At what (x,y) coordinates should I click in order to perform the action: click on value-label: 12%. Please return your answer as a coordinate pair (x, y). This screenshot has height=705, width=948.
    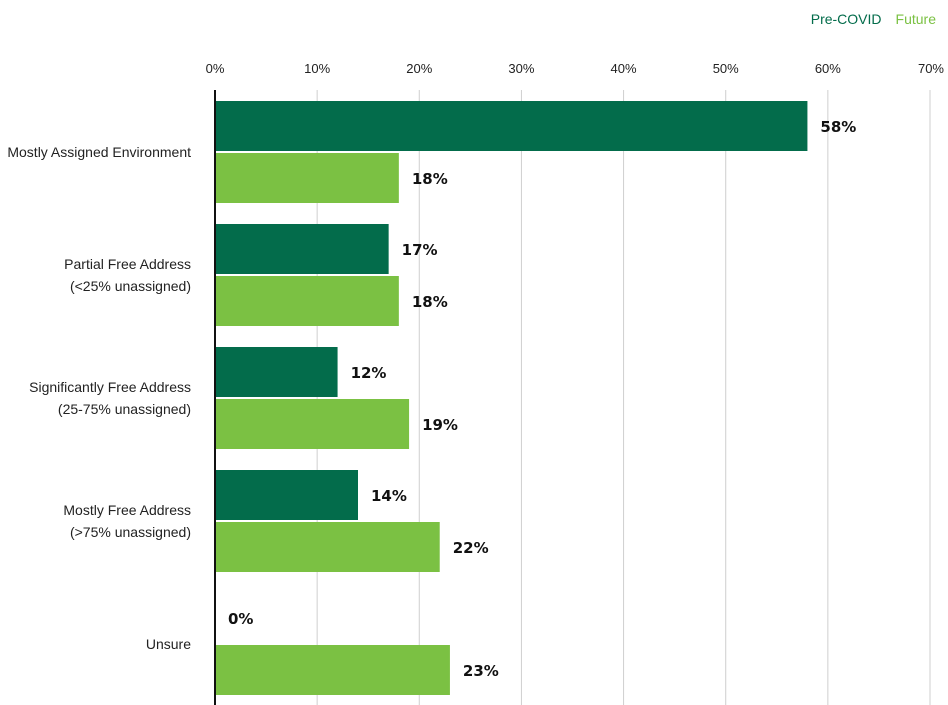
    Looking at the image, I should click on (369, 373).